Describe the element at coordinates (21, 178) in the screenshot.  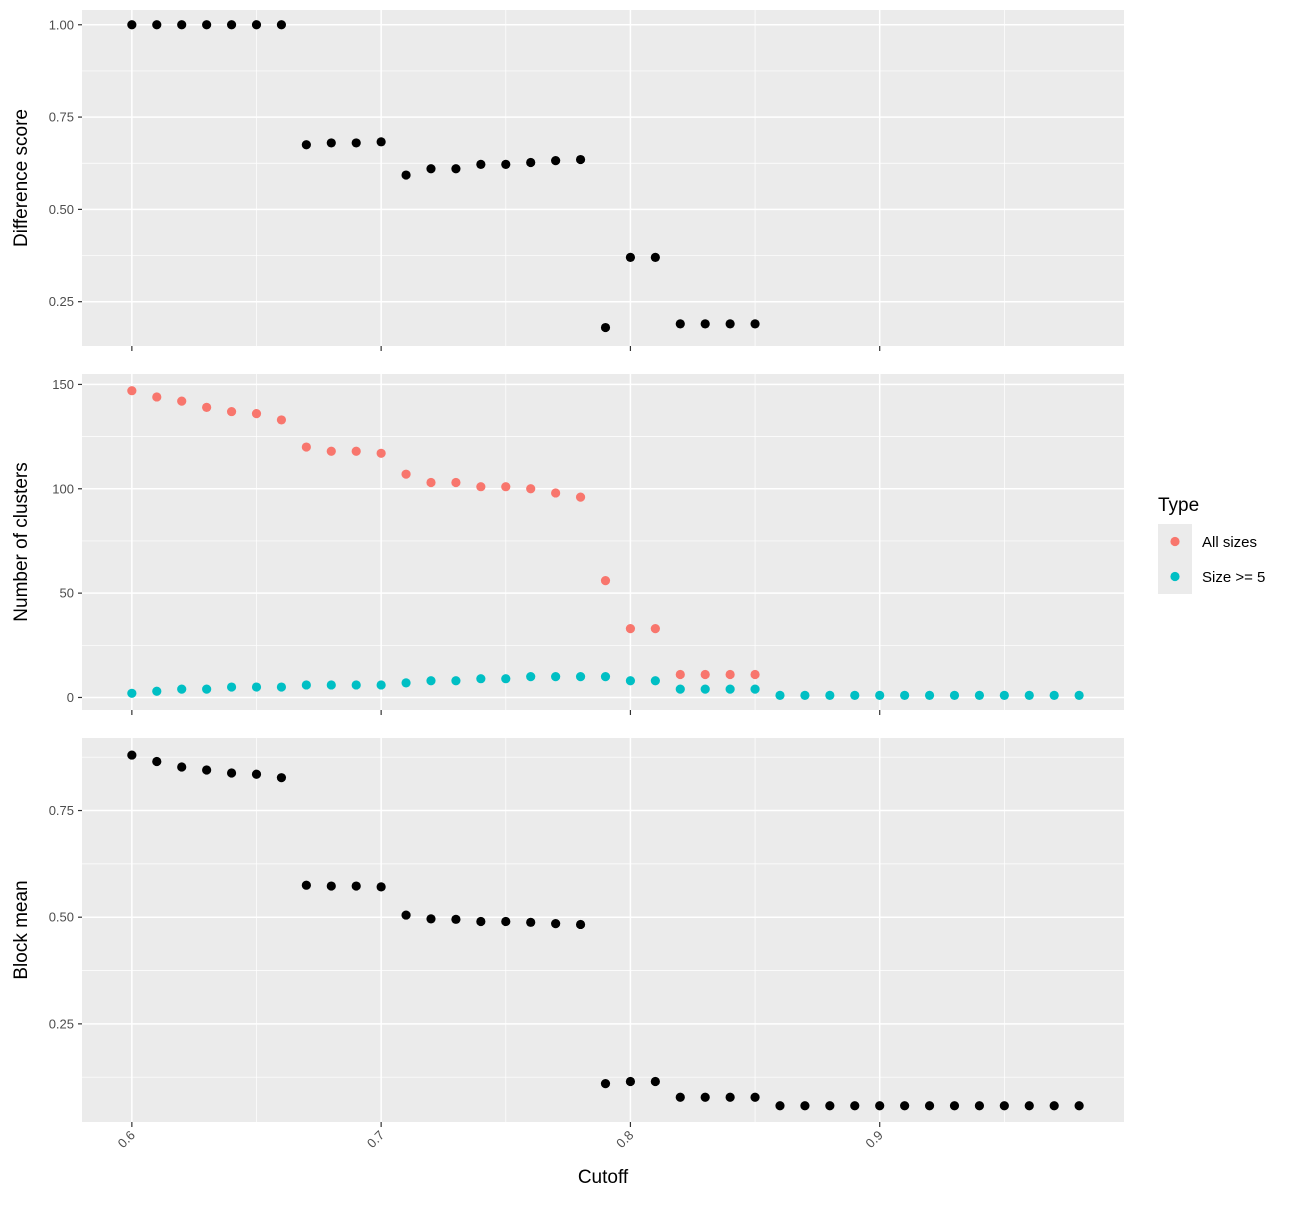
I see `y-axis-title: Difference score` at that location.